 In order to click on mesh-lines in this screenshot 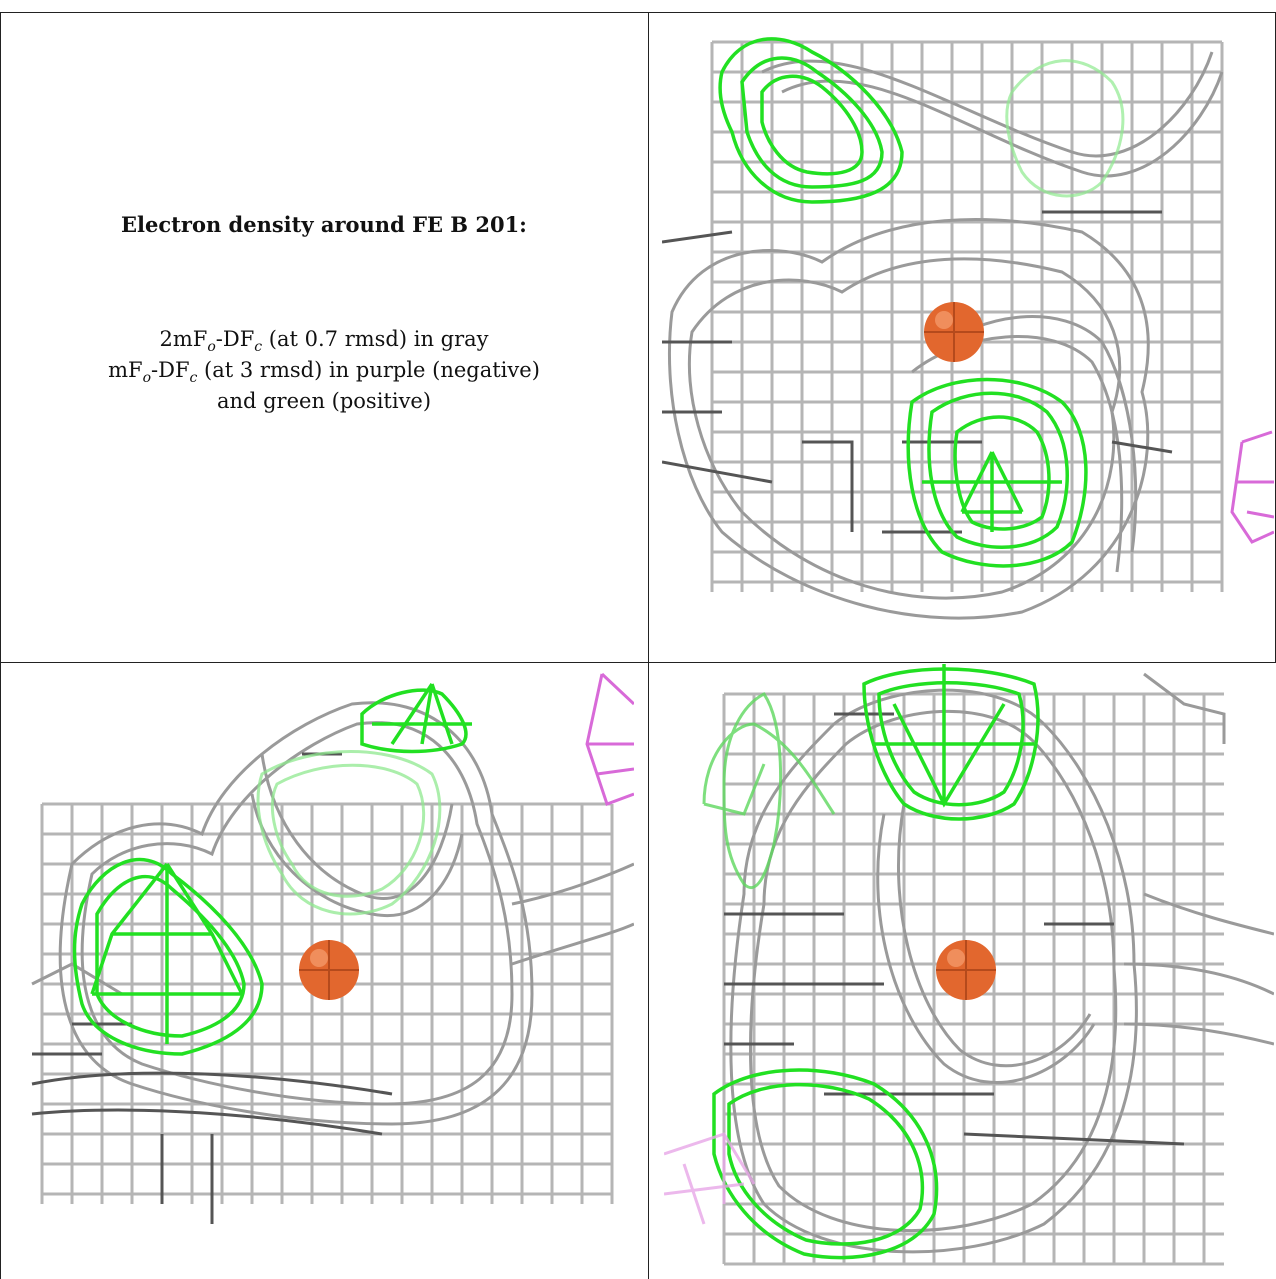, I will do `click(327, 1003)`.